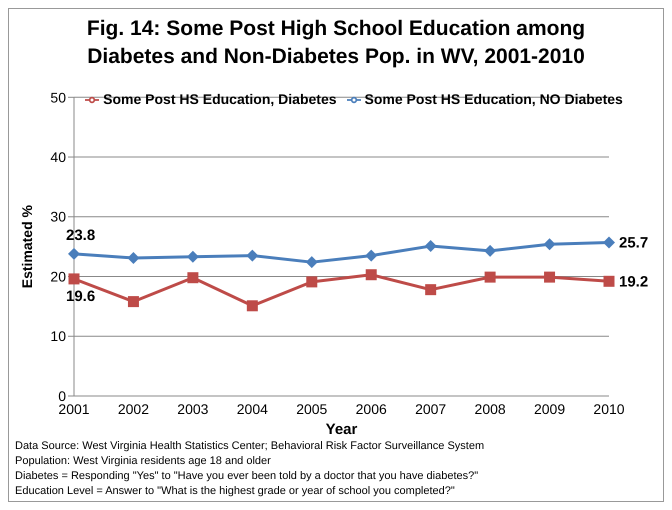 The height and width of the screenshot is (510, 672). I want to click on y-tick-label: 30, so click(58, 216).